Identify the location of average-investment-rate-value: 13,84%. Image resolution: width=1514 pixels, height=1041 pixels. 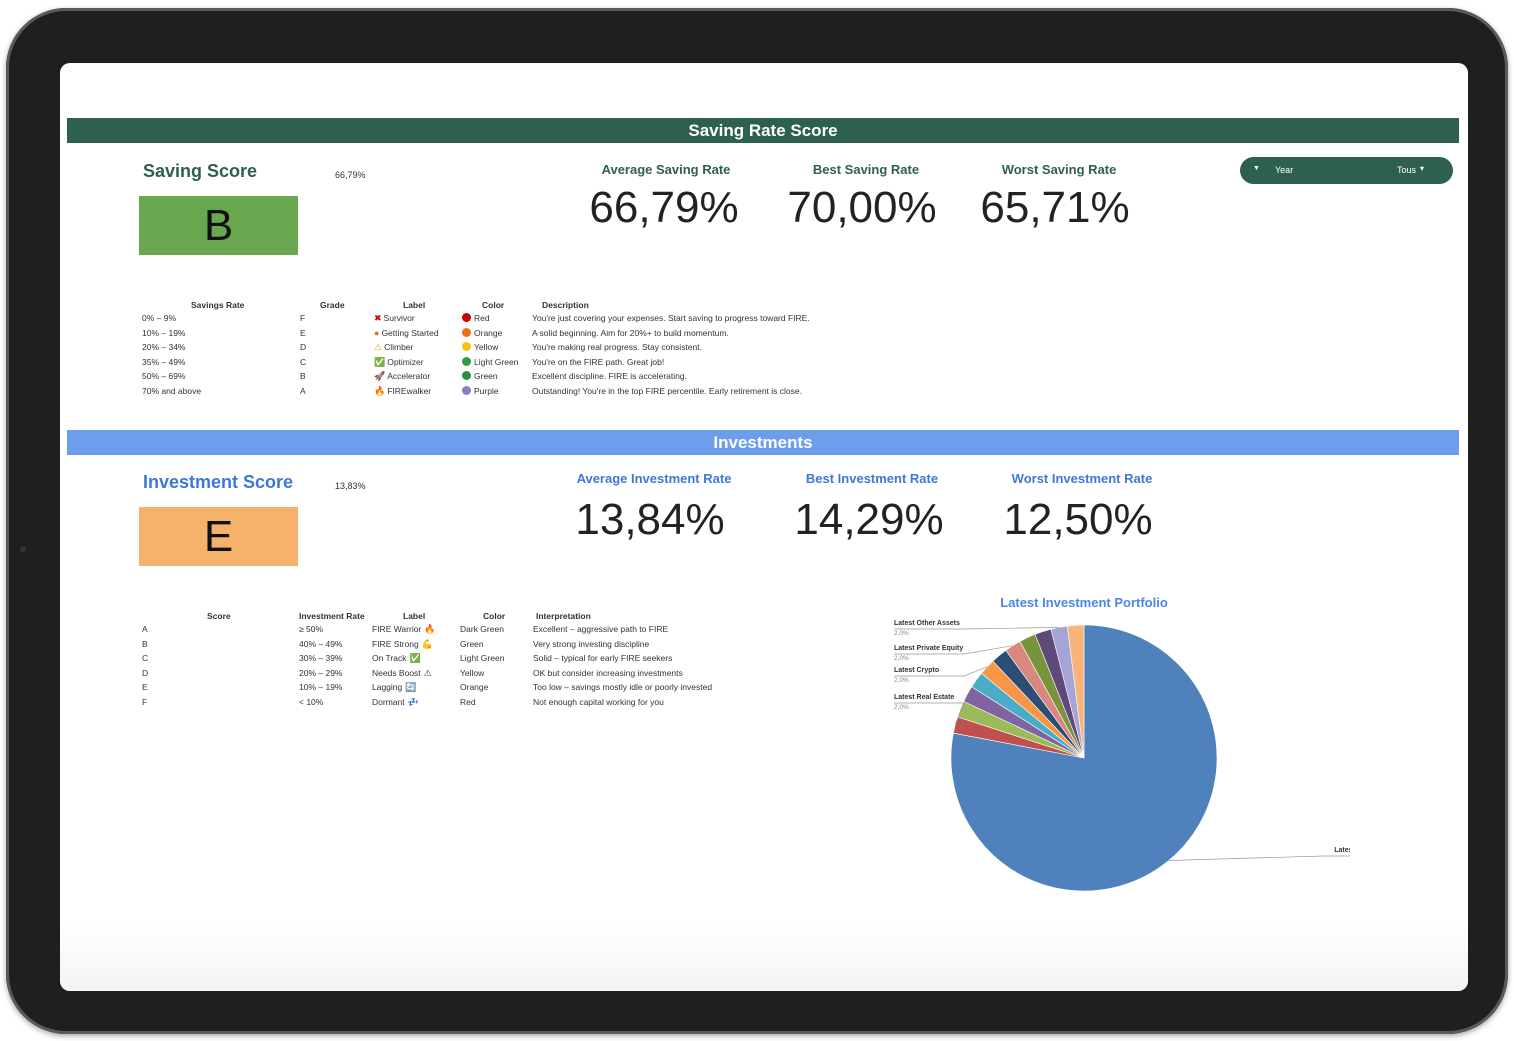
(650, 519).